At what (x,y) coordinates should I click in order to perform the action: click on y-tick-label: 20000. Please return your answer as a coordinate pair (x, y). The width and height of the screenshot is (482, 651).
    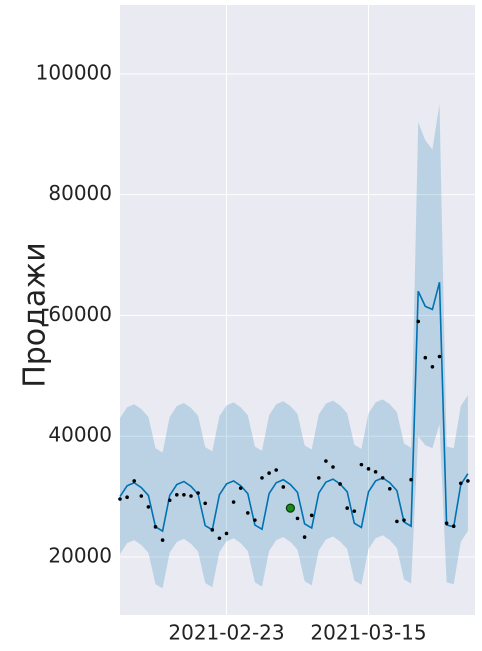
    Looking at the image, I should click on (80, 556).